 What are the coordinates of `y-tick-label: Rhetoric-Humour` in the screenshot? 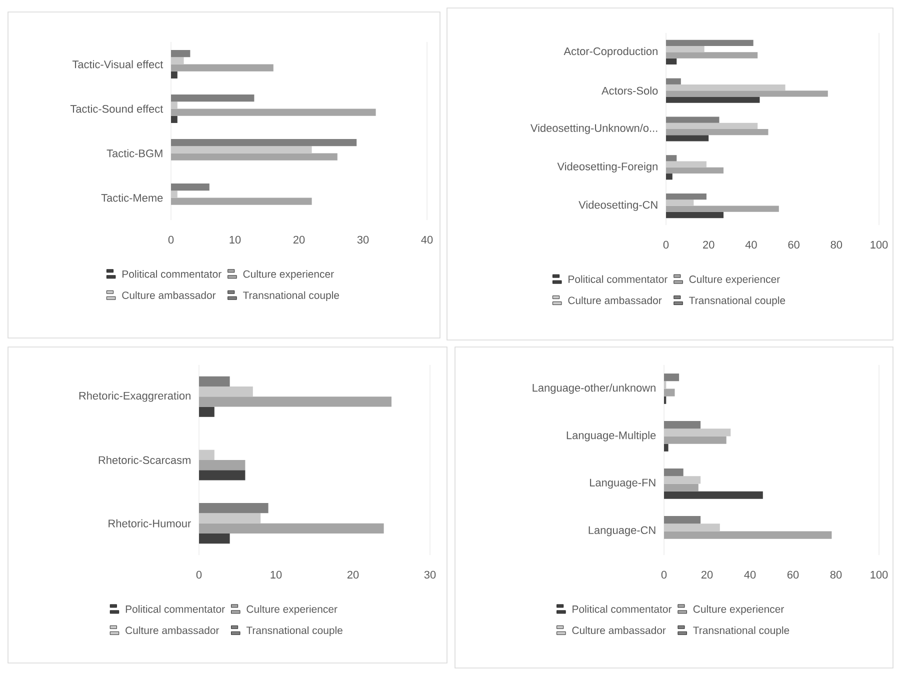 It's located at (149, 523).